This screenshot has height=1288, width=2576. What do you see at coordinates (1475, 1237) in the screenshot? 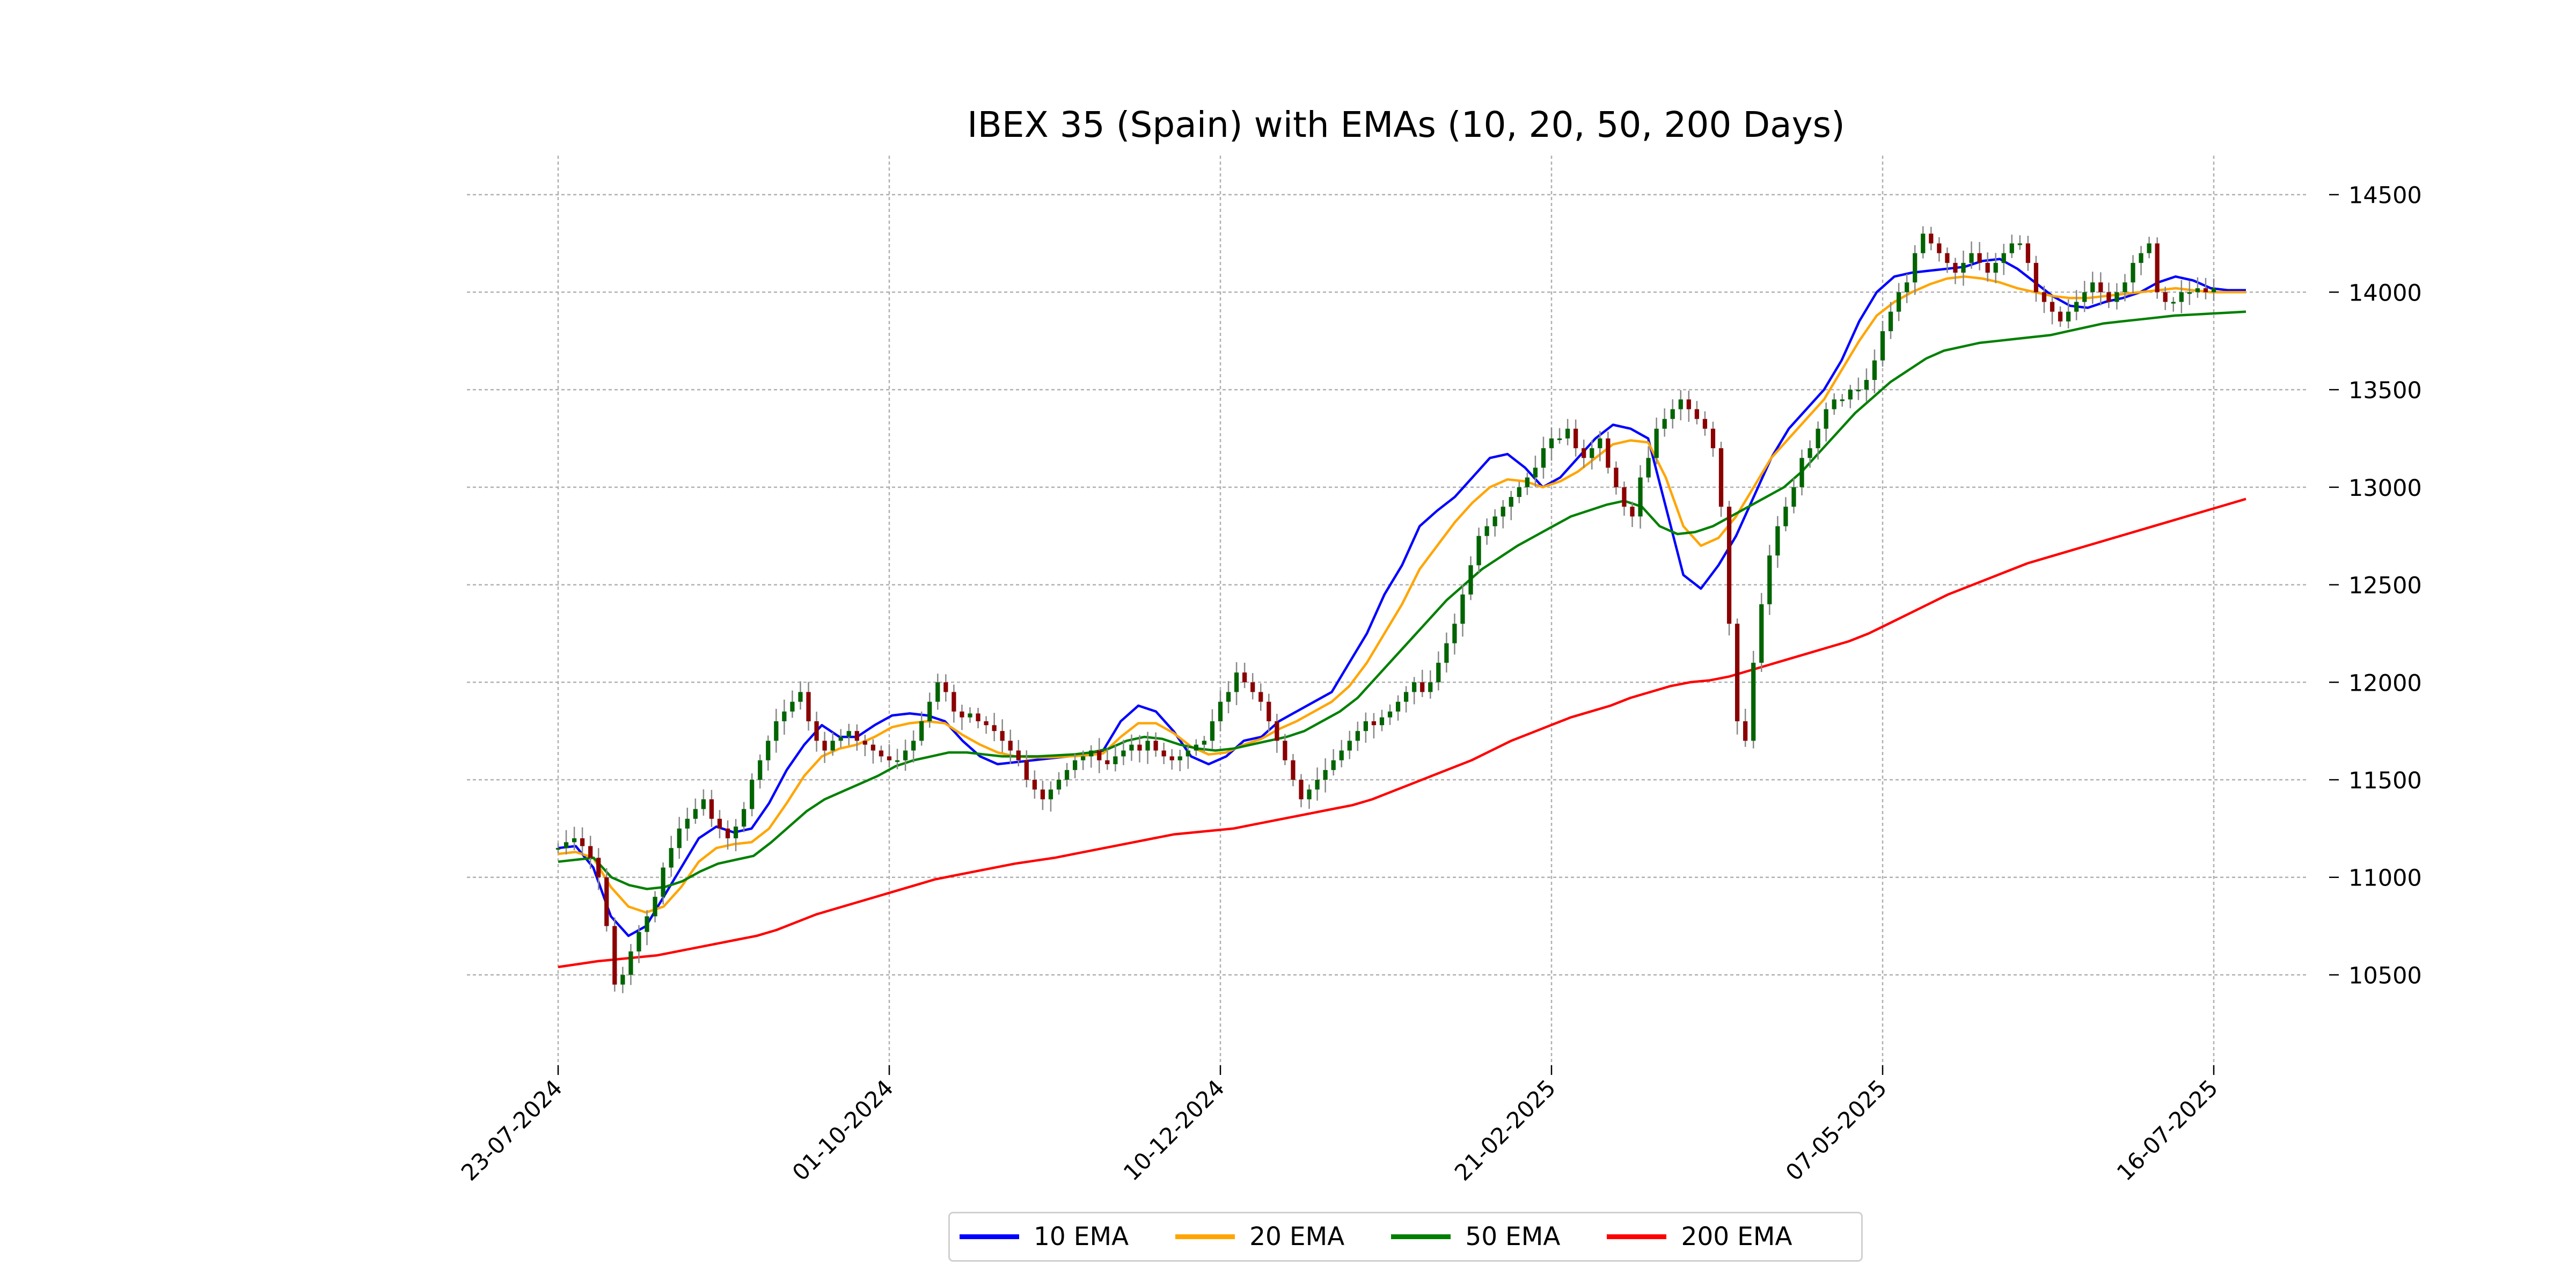
I see `legend-item-ema50: 50 EMA` at bounding box center [1475, 1237].